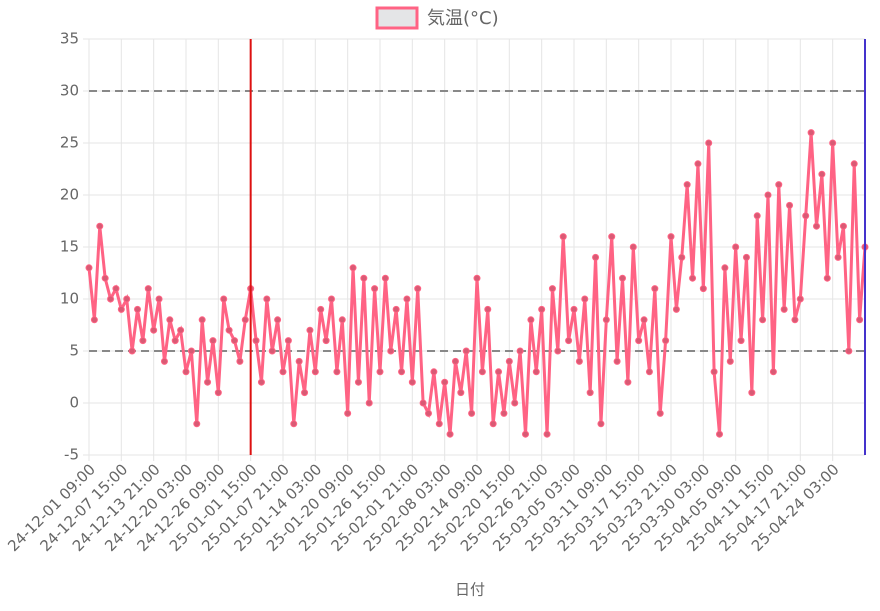  What do you see at coordinates (69, 143) in the screenshot?
I see `y-tick-label: 25` at bounding box center [69, 143].